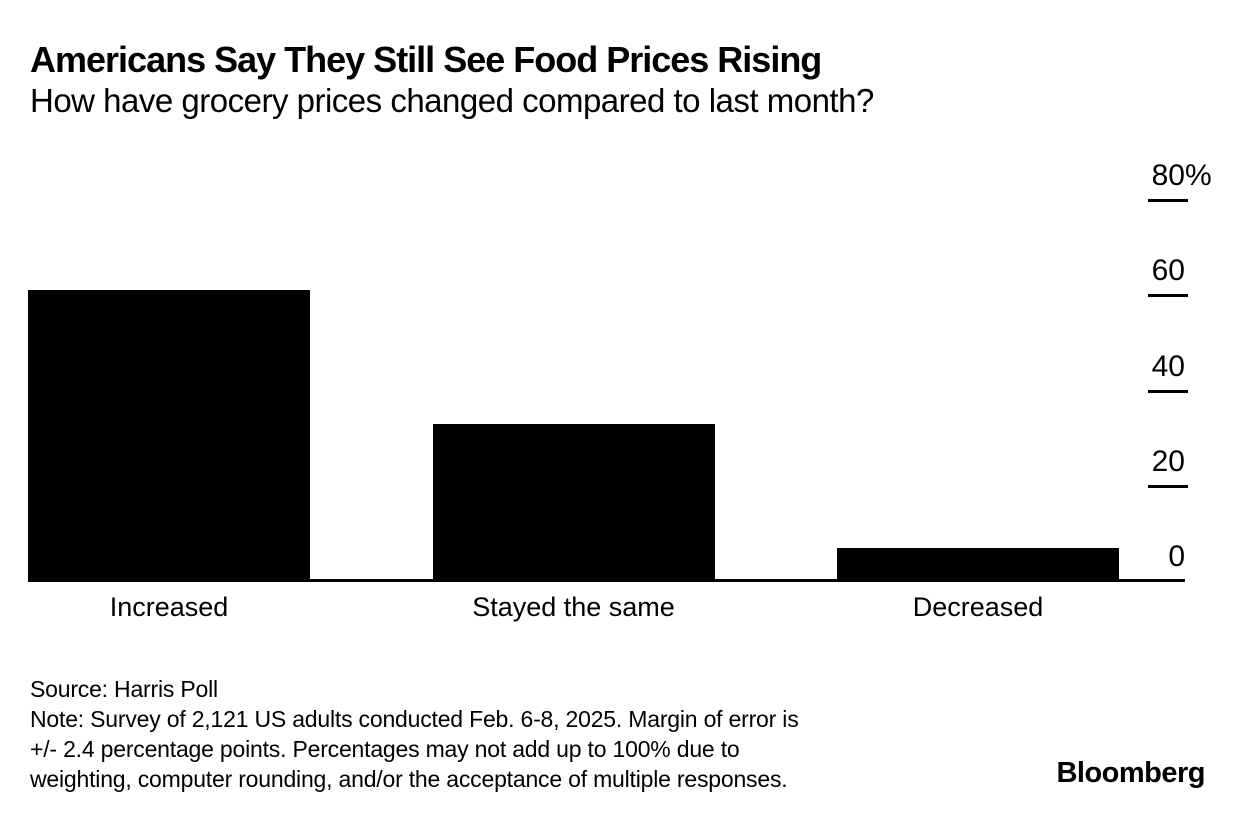 The image size is (1240, 834). What do you see at coordinates (169, 607) in the screenshot?
I see `category-label: Increased` at bounding box center [169, 607].